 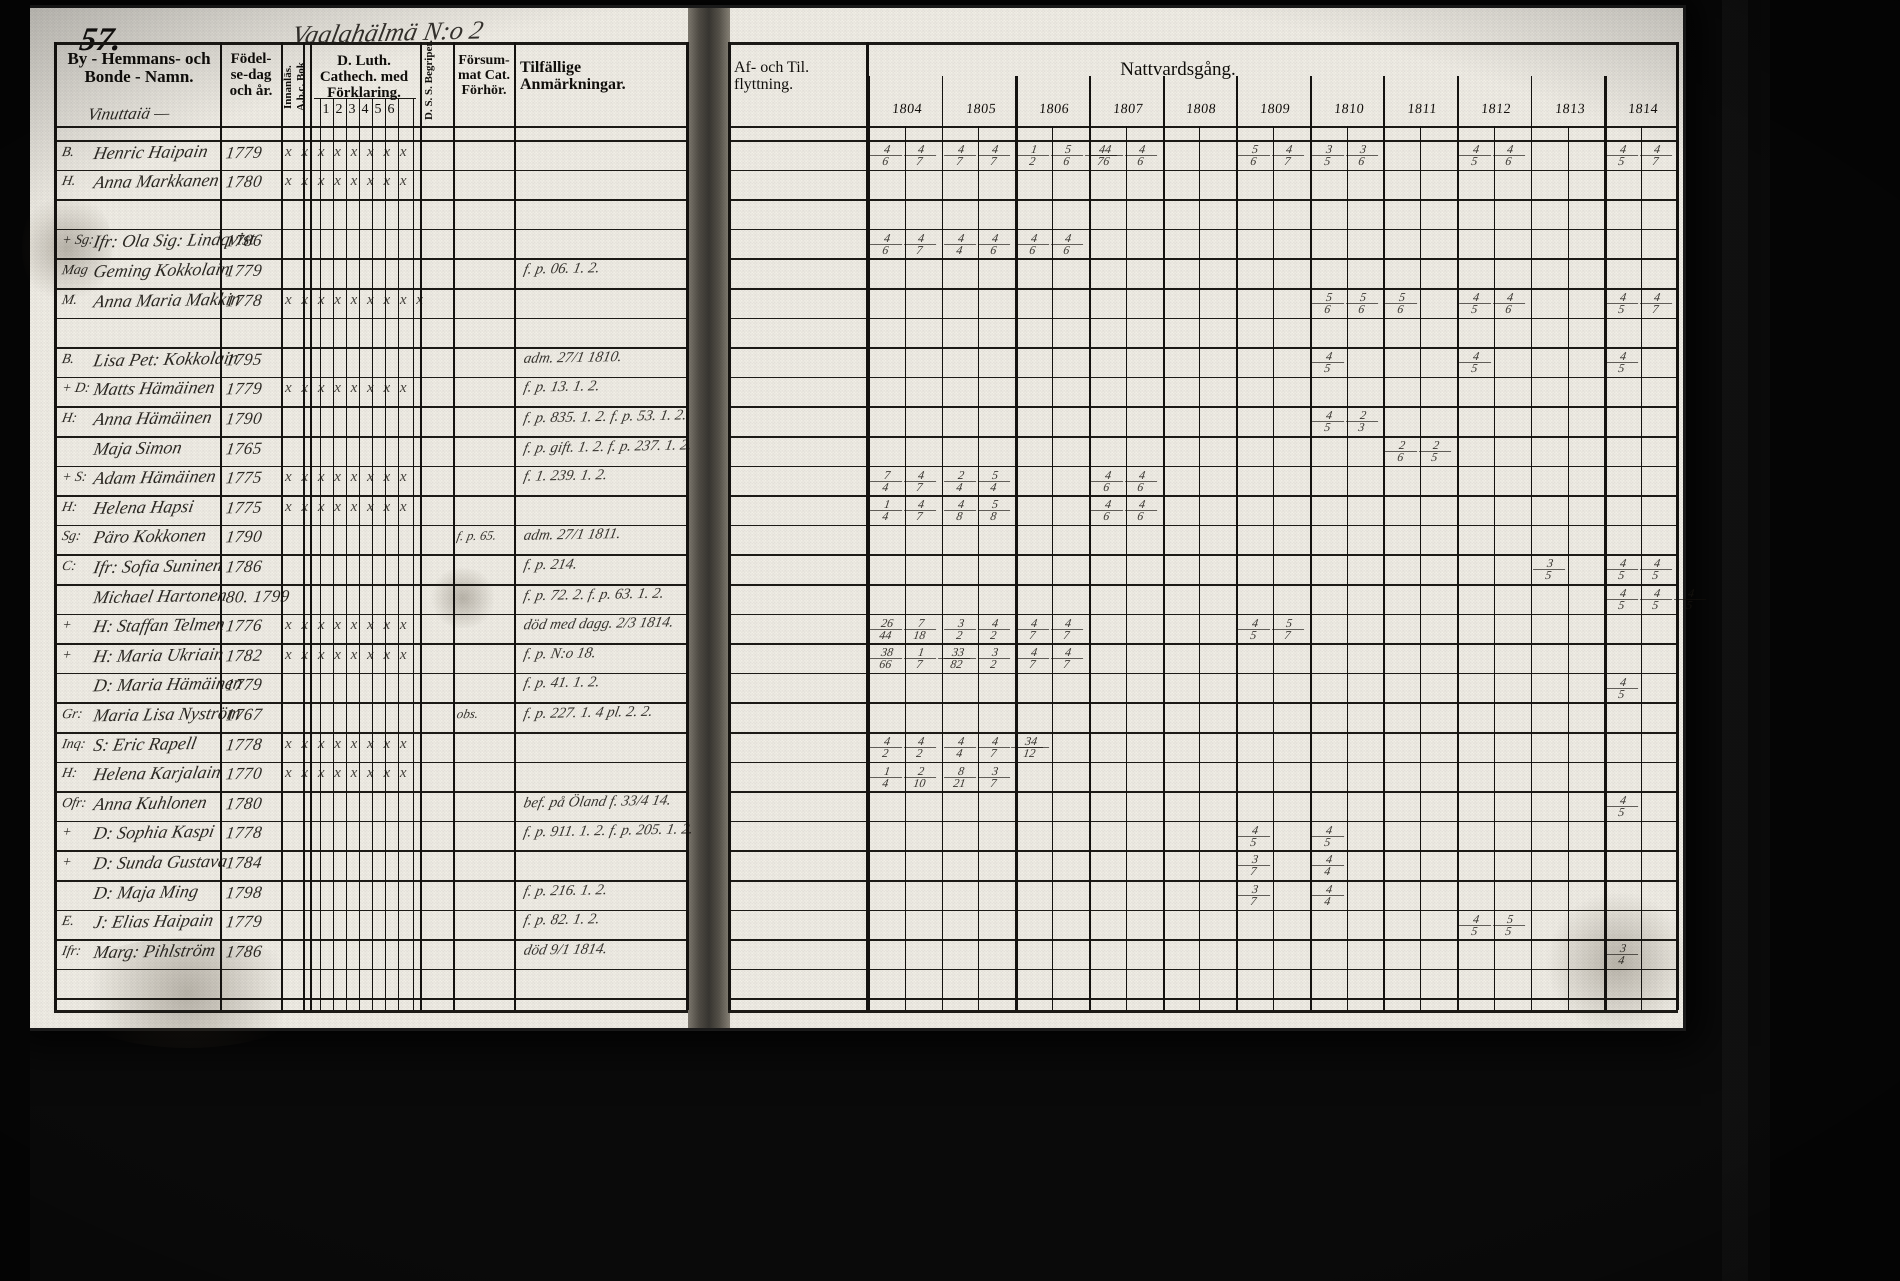 What do you see at coordinates (15, 640) in the screenshot?
I see `film-rail-left` at bounding box center [15, 640].